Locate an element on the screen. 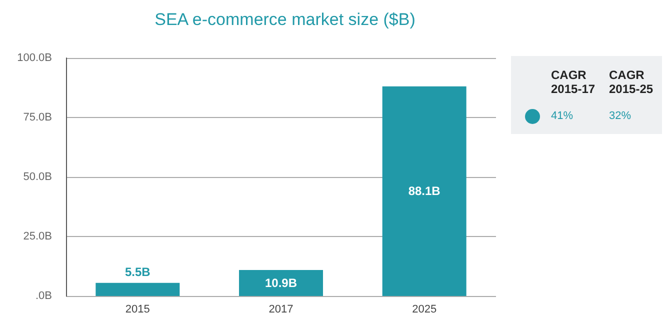 The height and width of the screenshot is (320, 666). x-tick-label: 2015 is located at coordinates (137, 310).